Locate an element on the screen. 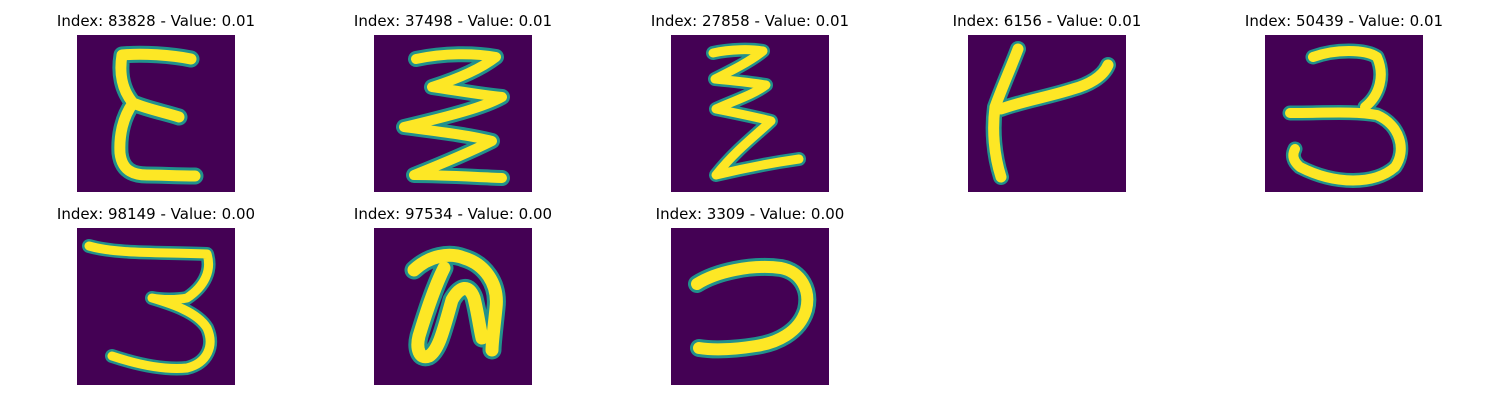 Image resolution: width=1500 pixels, height=400 pixels. tile-title: Index: 98149 - Value: 0.00 is located at coordinates (156, 214).